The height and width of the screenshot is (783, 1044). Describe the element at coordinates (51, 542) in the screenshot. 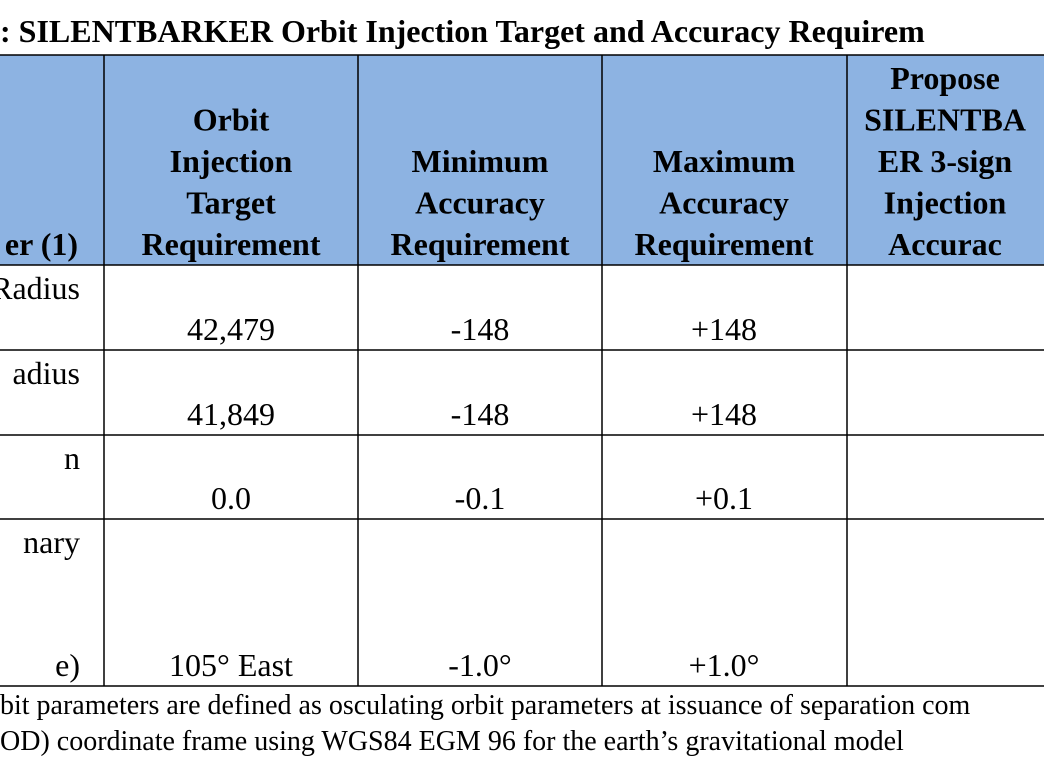

I see `row-label: nary` at that location.